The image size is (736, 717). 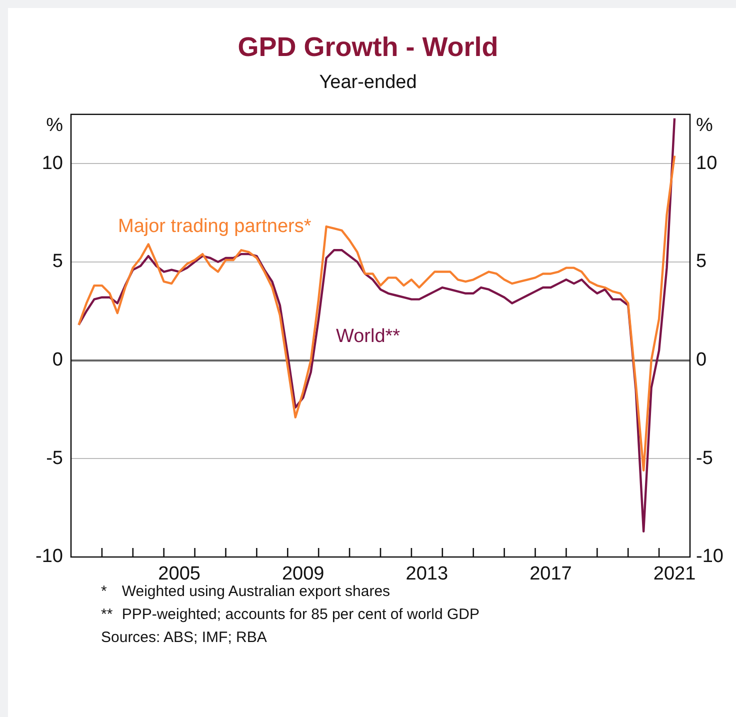 What do you see at coordinates (674, 574) in the screenshot?
I see `x-tick-label: 2021` at bounding box center [674, 574].